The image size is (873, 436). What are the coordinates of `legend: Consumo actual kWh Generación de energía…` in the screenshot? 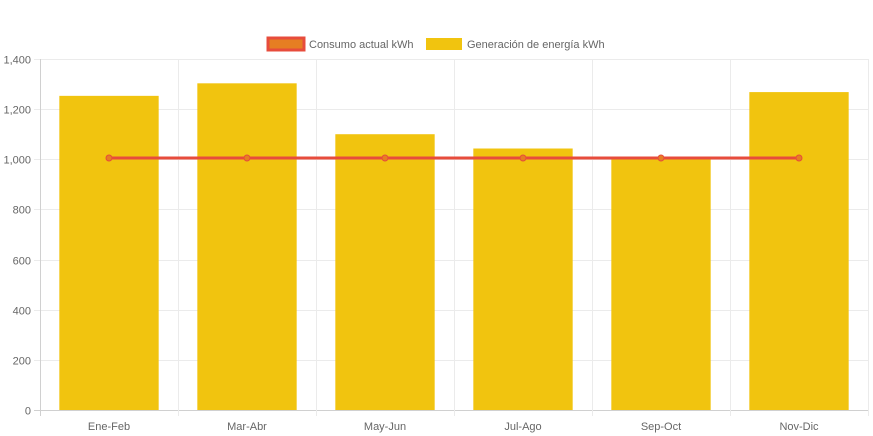 It's located at (435, 44).